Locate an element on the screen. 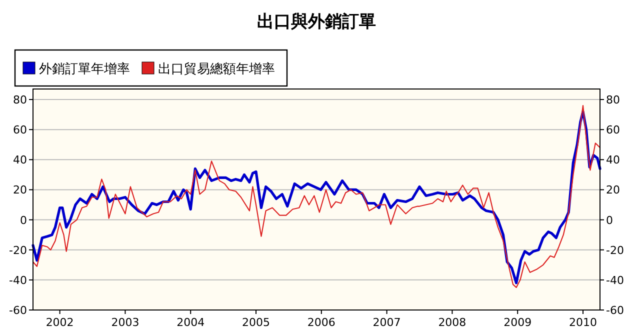 The width and height of the screenshot is (633, 333). x-tick-label: 2009 is located at coordinates (518, 322).